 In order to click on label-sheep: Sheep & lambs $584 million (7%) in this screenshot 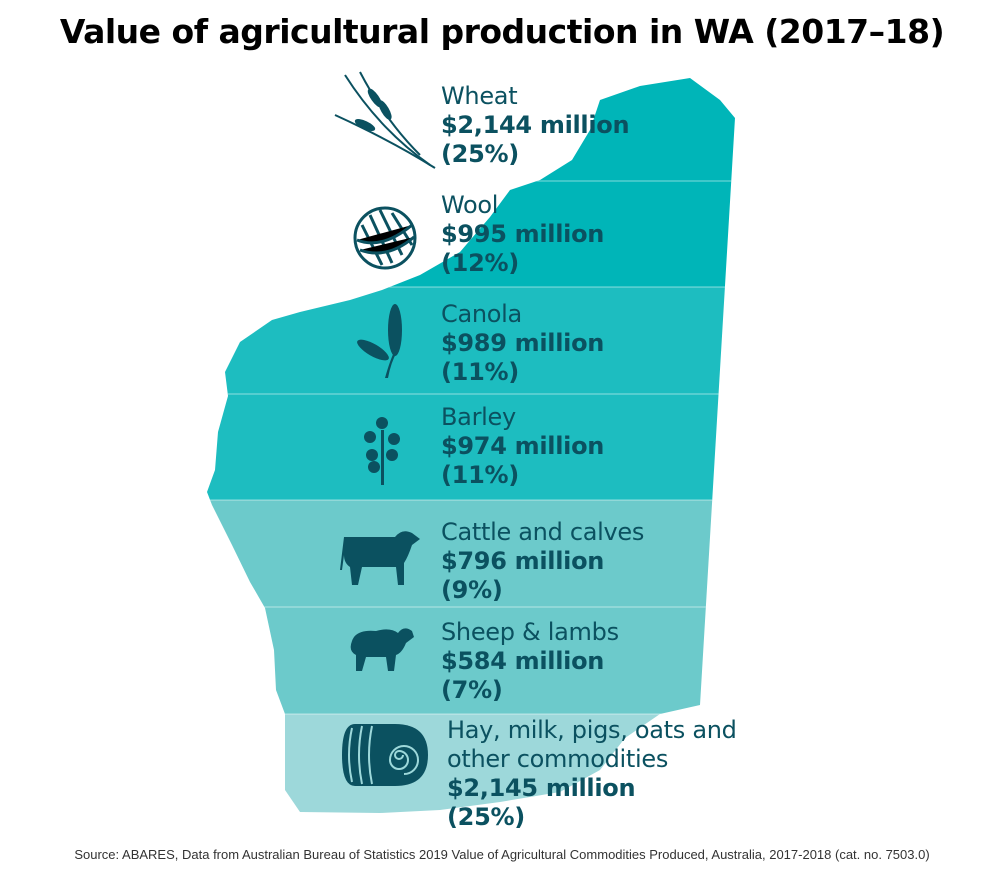, I will do `click(530, 661)`.